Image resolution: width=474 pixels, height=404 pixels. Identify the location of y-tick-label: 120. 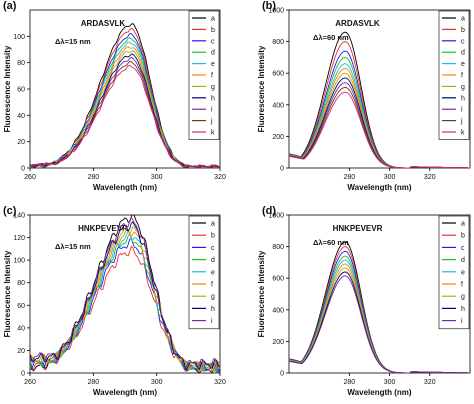
(19, 238).